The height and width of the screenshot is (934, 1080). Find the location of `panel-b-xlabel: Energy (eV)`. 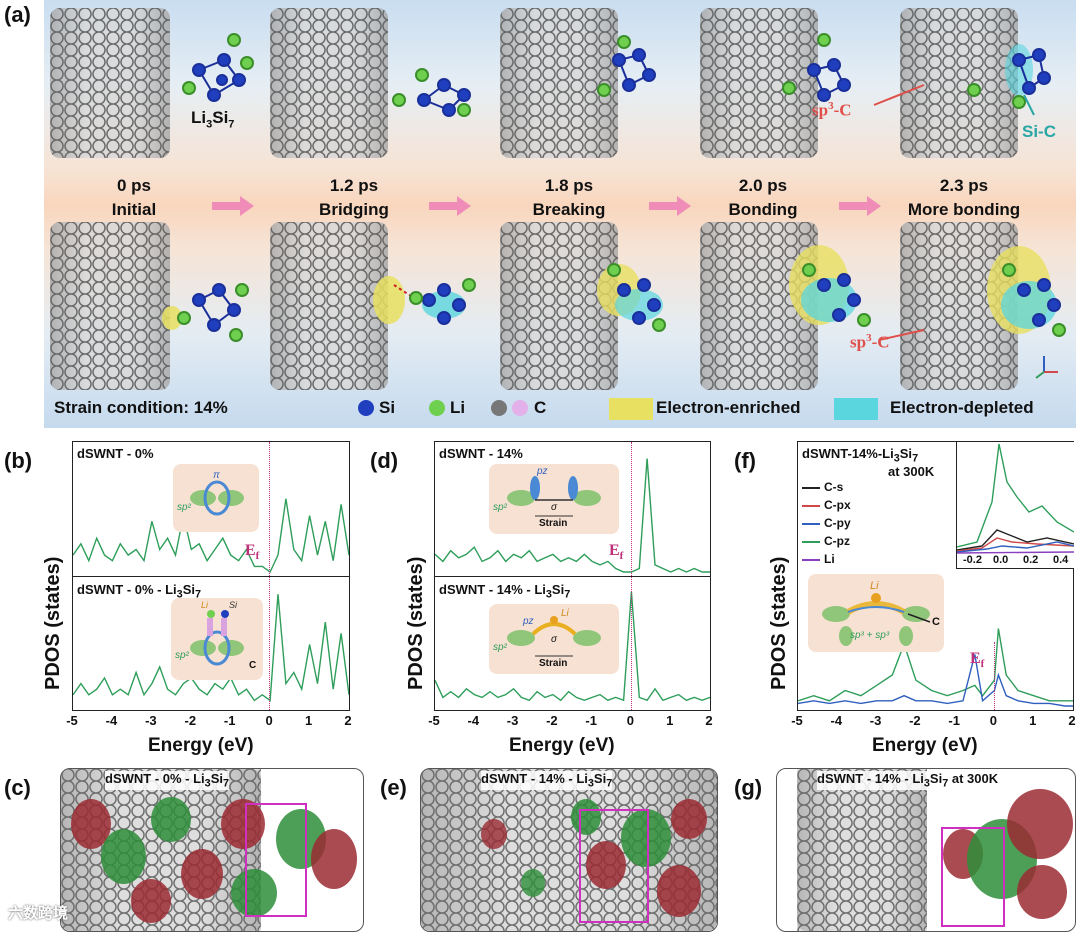

panel-b-xlabel: Energy (eV) is located at coordinates (201, 745).